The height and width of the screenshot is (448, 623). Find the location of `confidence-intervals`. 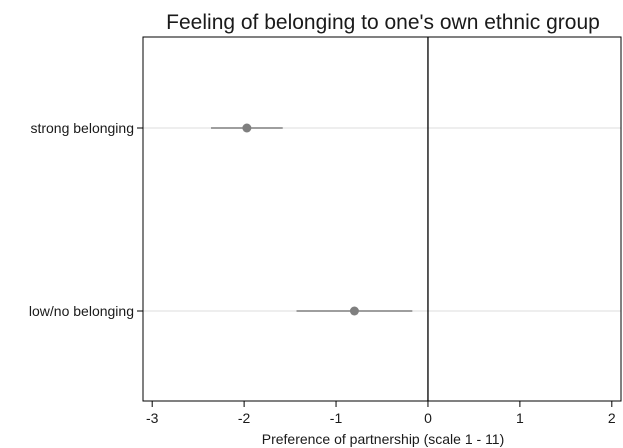

confidence-intervals is located at coordinates (312, 219).